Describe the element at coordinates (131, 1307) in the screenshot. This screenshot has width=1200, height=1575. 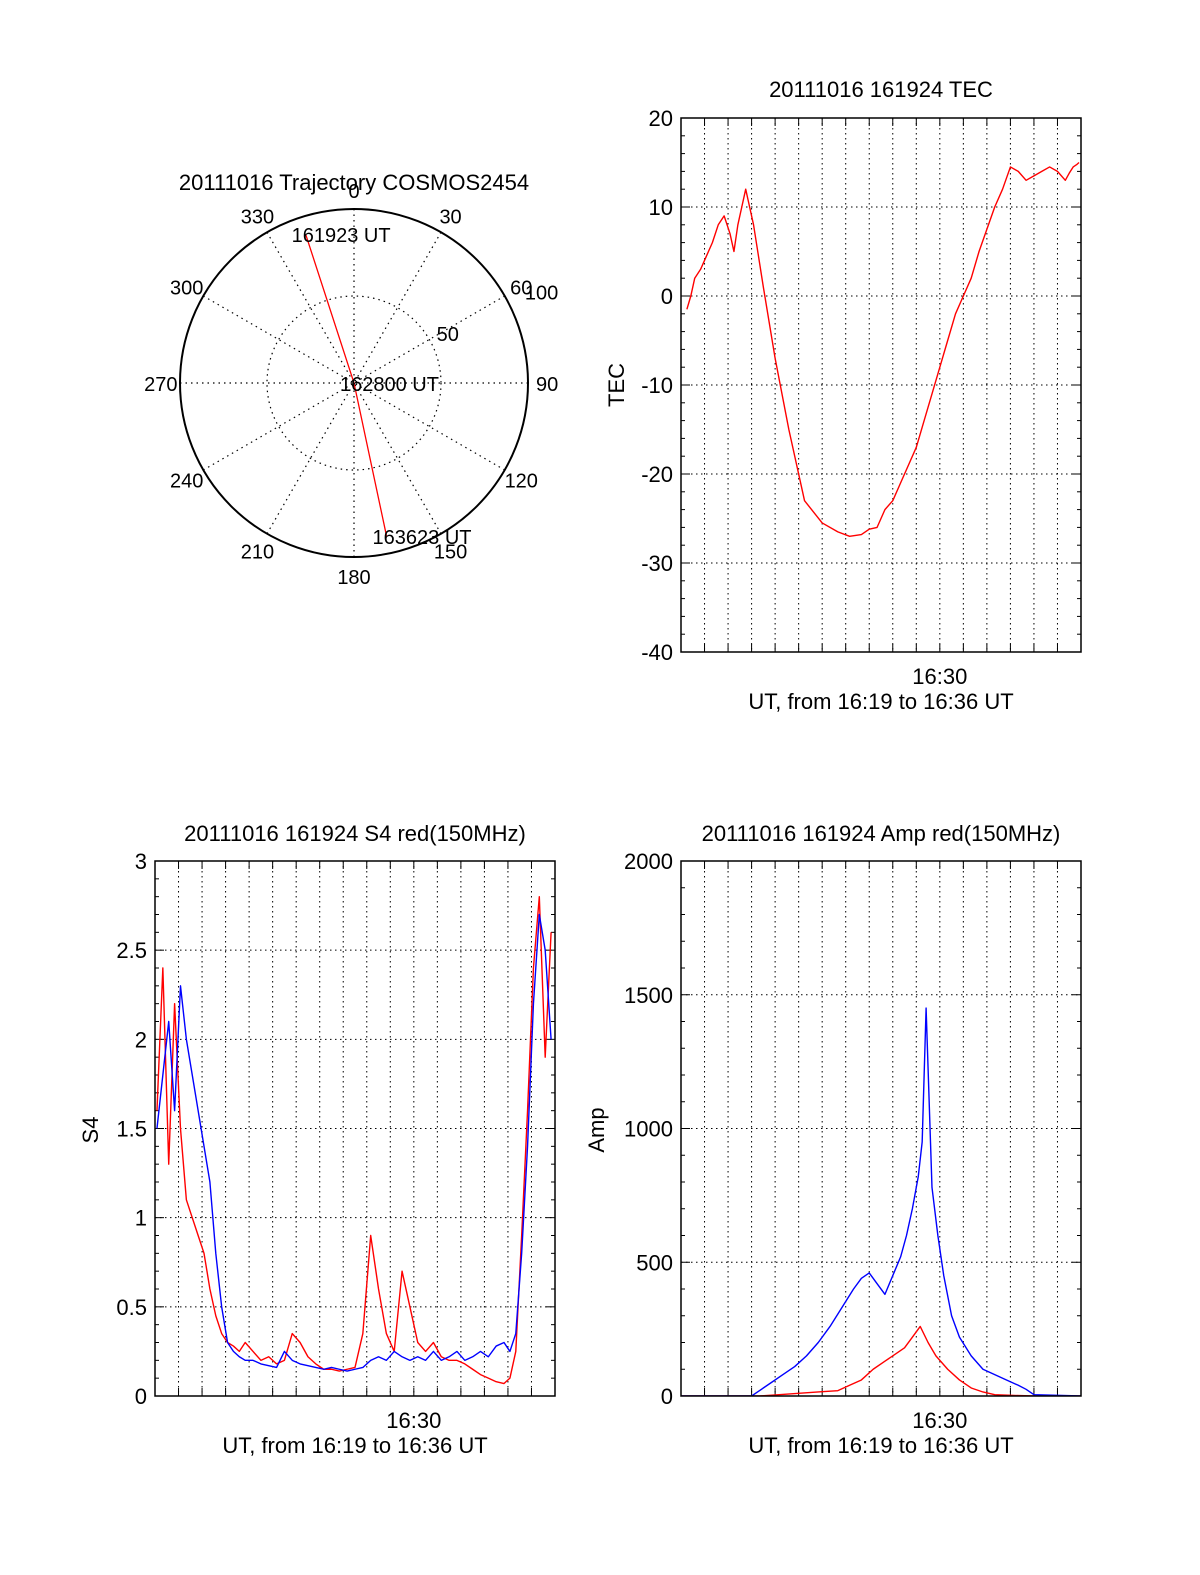
I see `y-tick-label: 0.5` at that location.